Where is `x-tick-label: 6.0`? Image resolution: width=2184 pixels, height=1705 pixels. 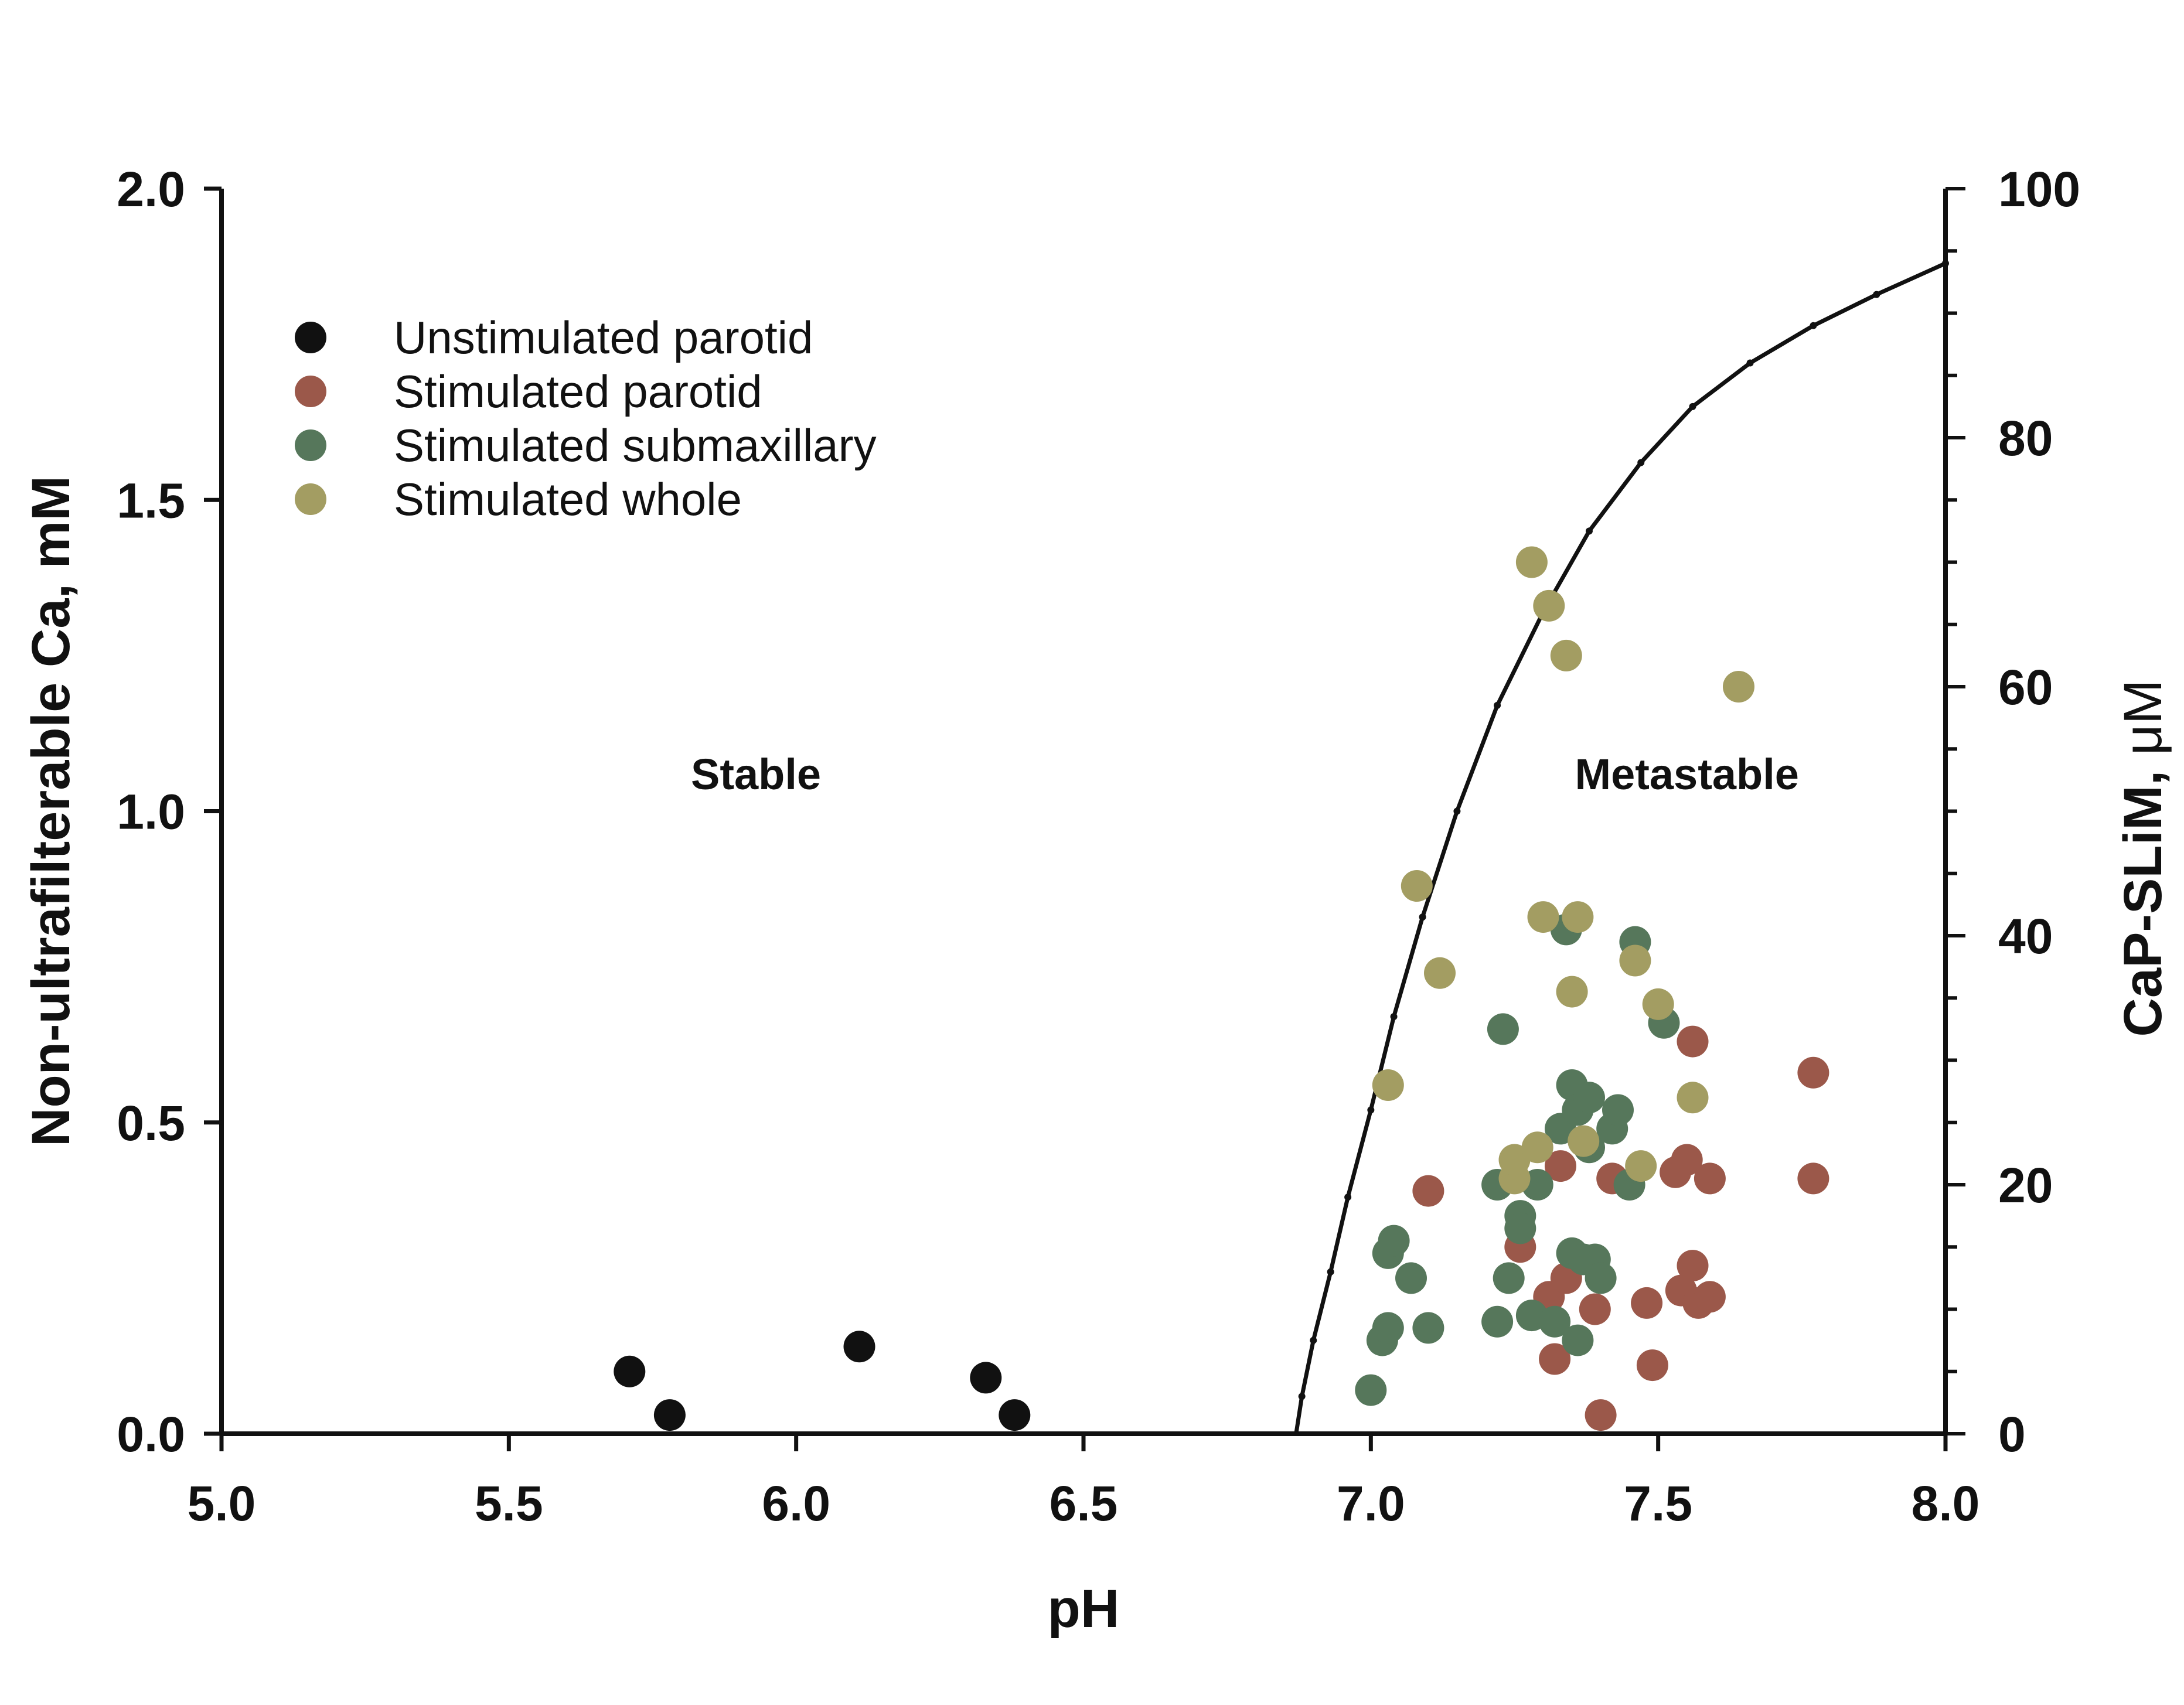
x-tick-label: 6.0 is located at coordinates (796, 1503).